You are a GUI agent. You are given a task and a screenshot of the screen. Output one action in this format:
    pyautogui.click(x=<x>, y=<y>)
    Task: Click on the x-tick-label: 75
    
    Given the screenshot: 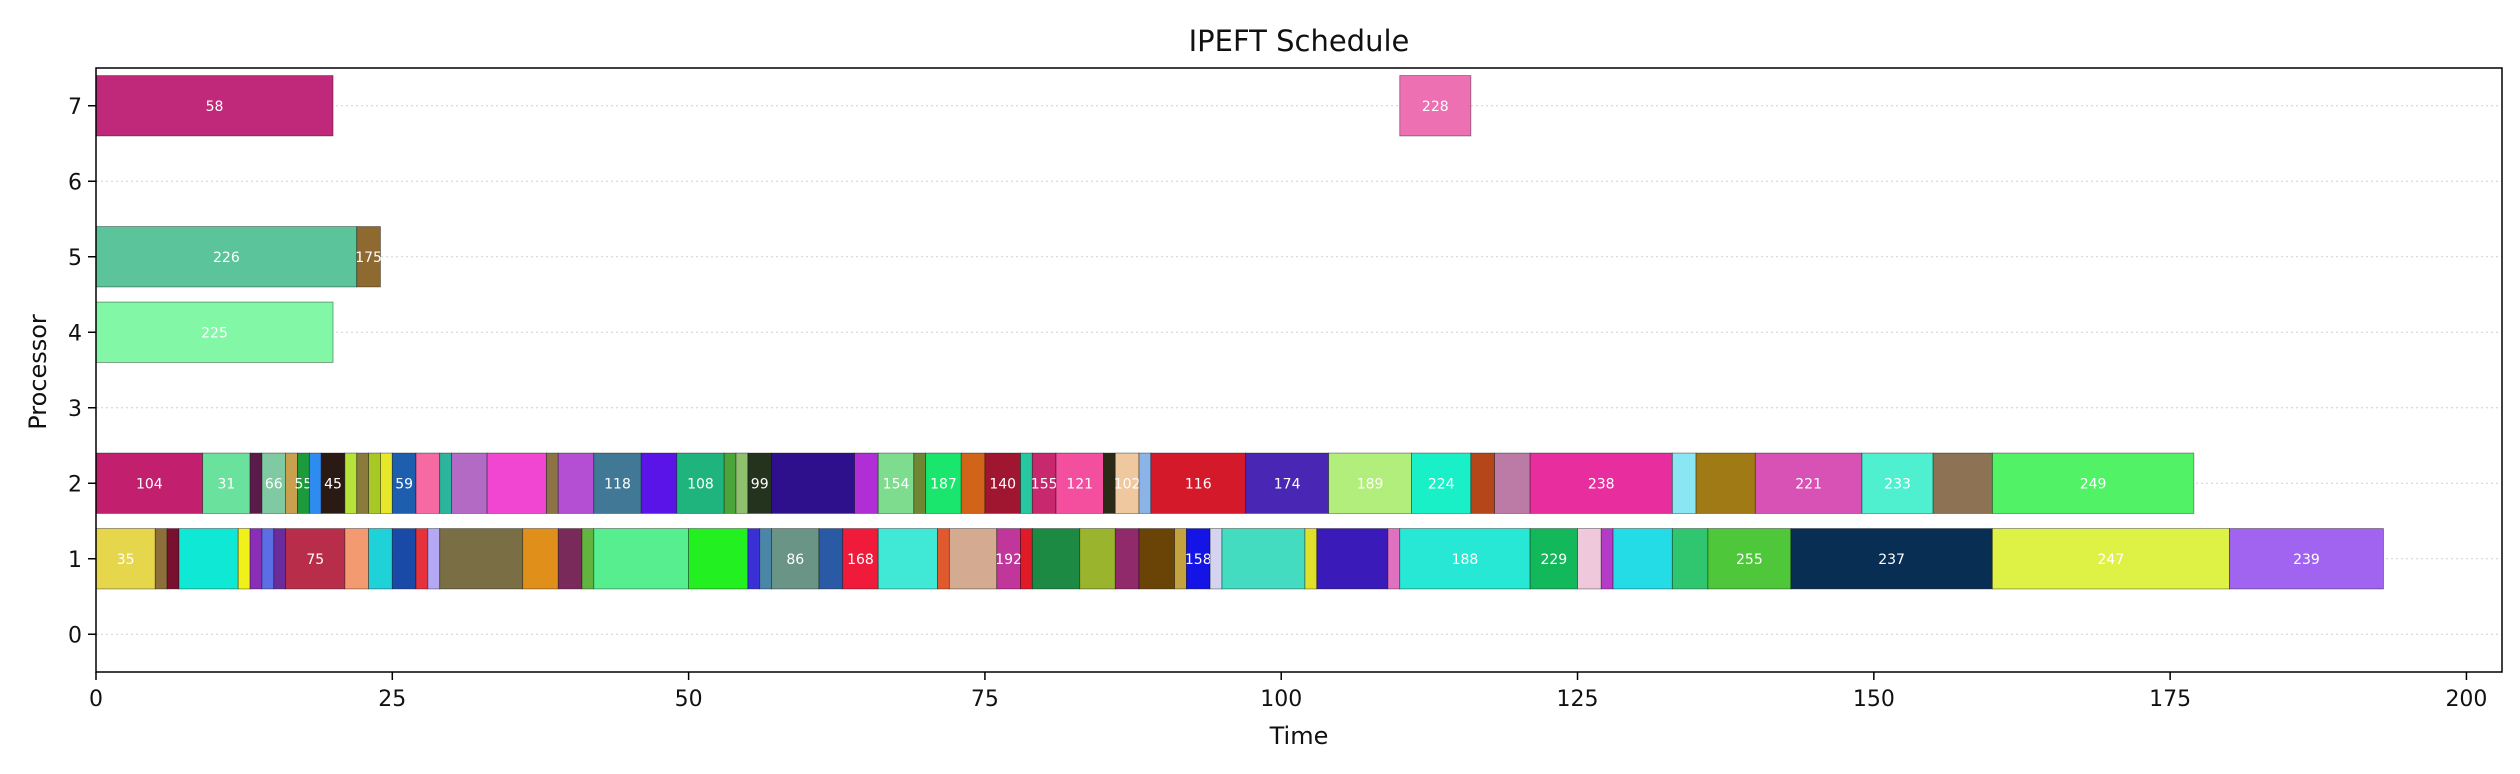 What is the action you would take?
    pyautogui.click(x=985, y=699)
    